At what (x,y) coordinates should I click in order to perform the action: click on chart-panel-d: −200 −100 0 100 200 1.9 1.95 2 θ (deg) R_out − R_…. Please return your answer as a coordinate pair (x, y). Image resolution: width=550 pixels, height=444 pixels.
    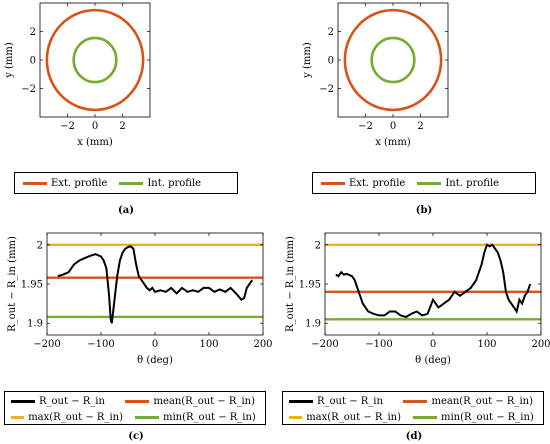
    Looking at the image, I should click on (417, 299).